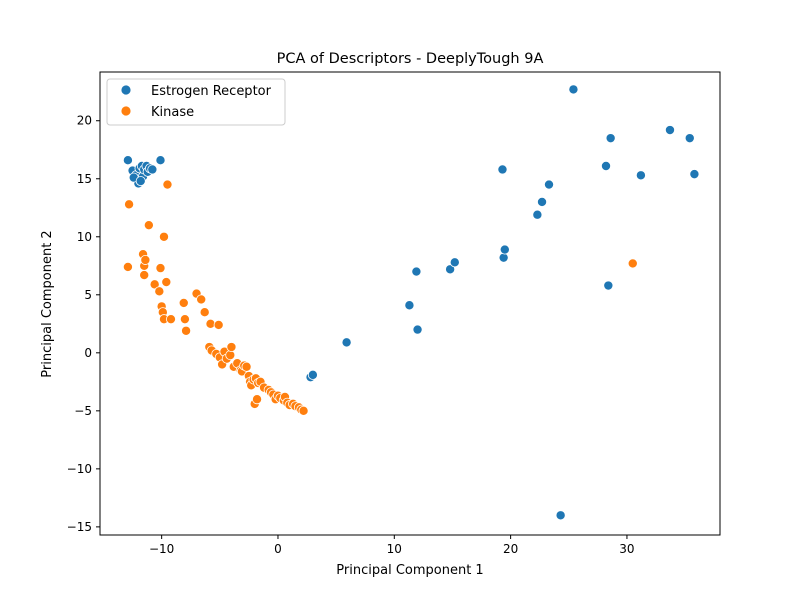 This screenshot has height=600, width=800. Describe the element at coordinates (83, 324) in the screenshot. I see `y-axis-ticks: −15 −10 −5 0 5 10 15 20` at that location.